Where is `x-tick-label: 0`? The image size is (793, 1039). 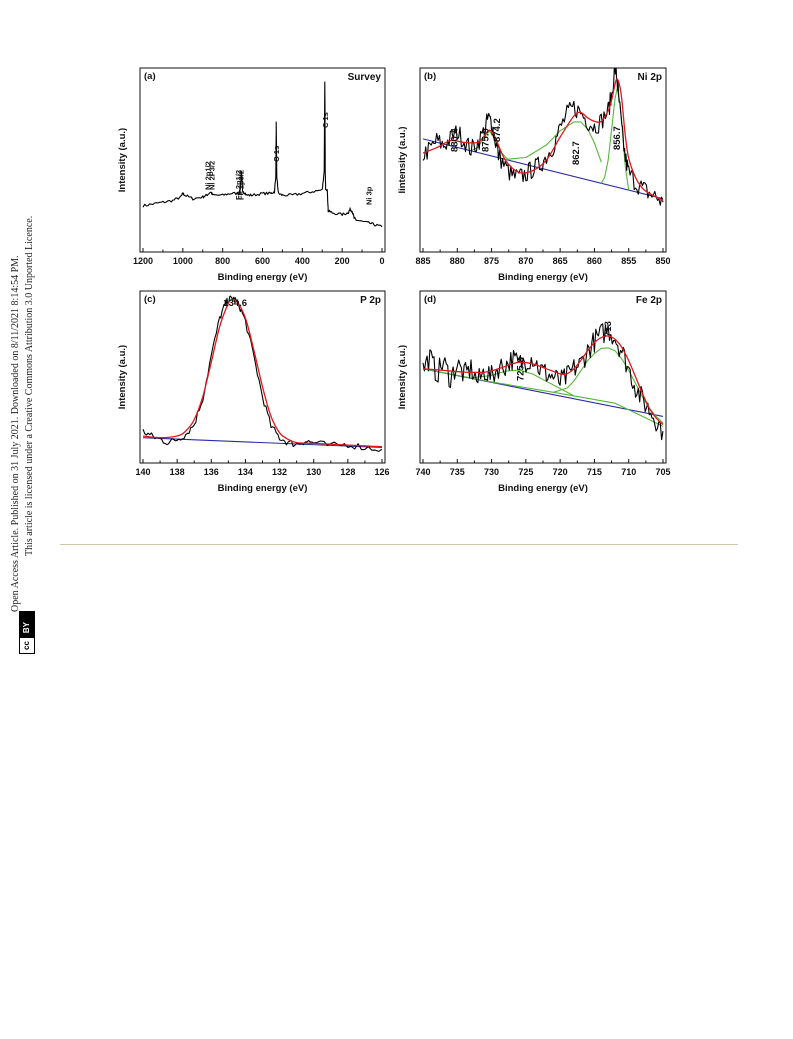
x-tick-label: 0 is located at coordinates (381, 261).